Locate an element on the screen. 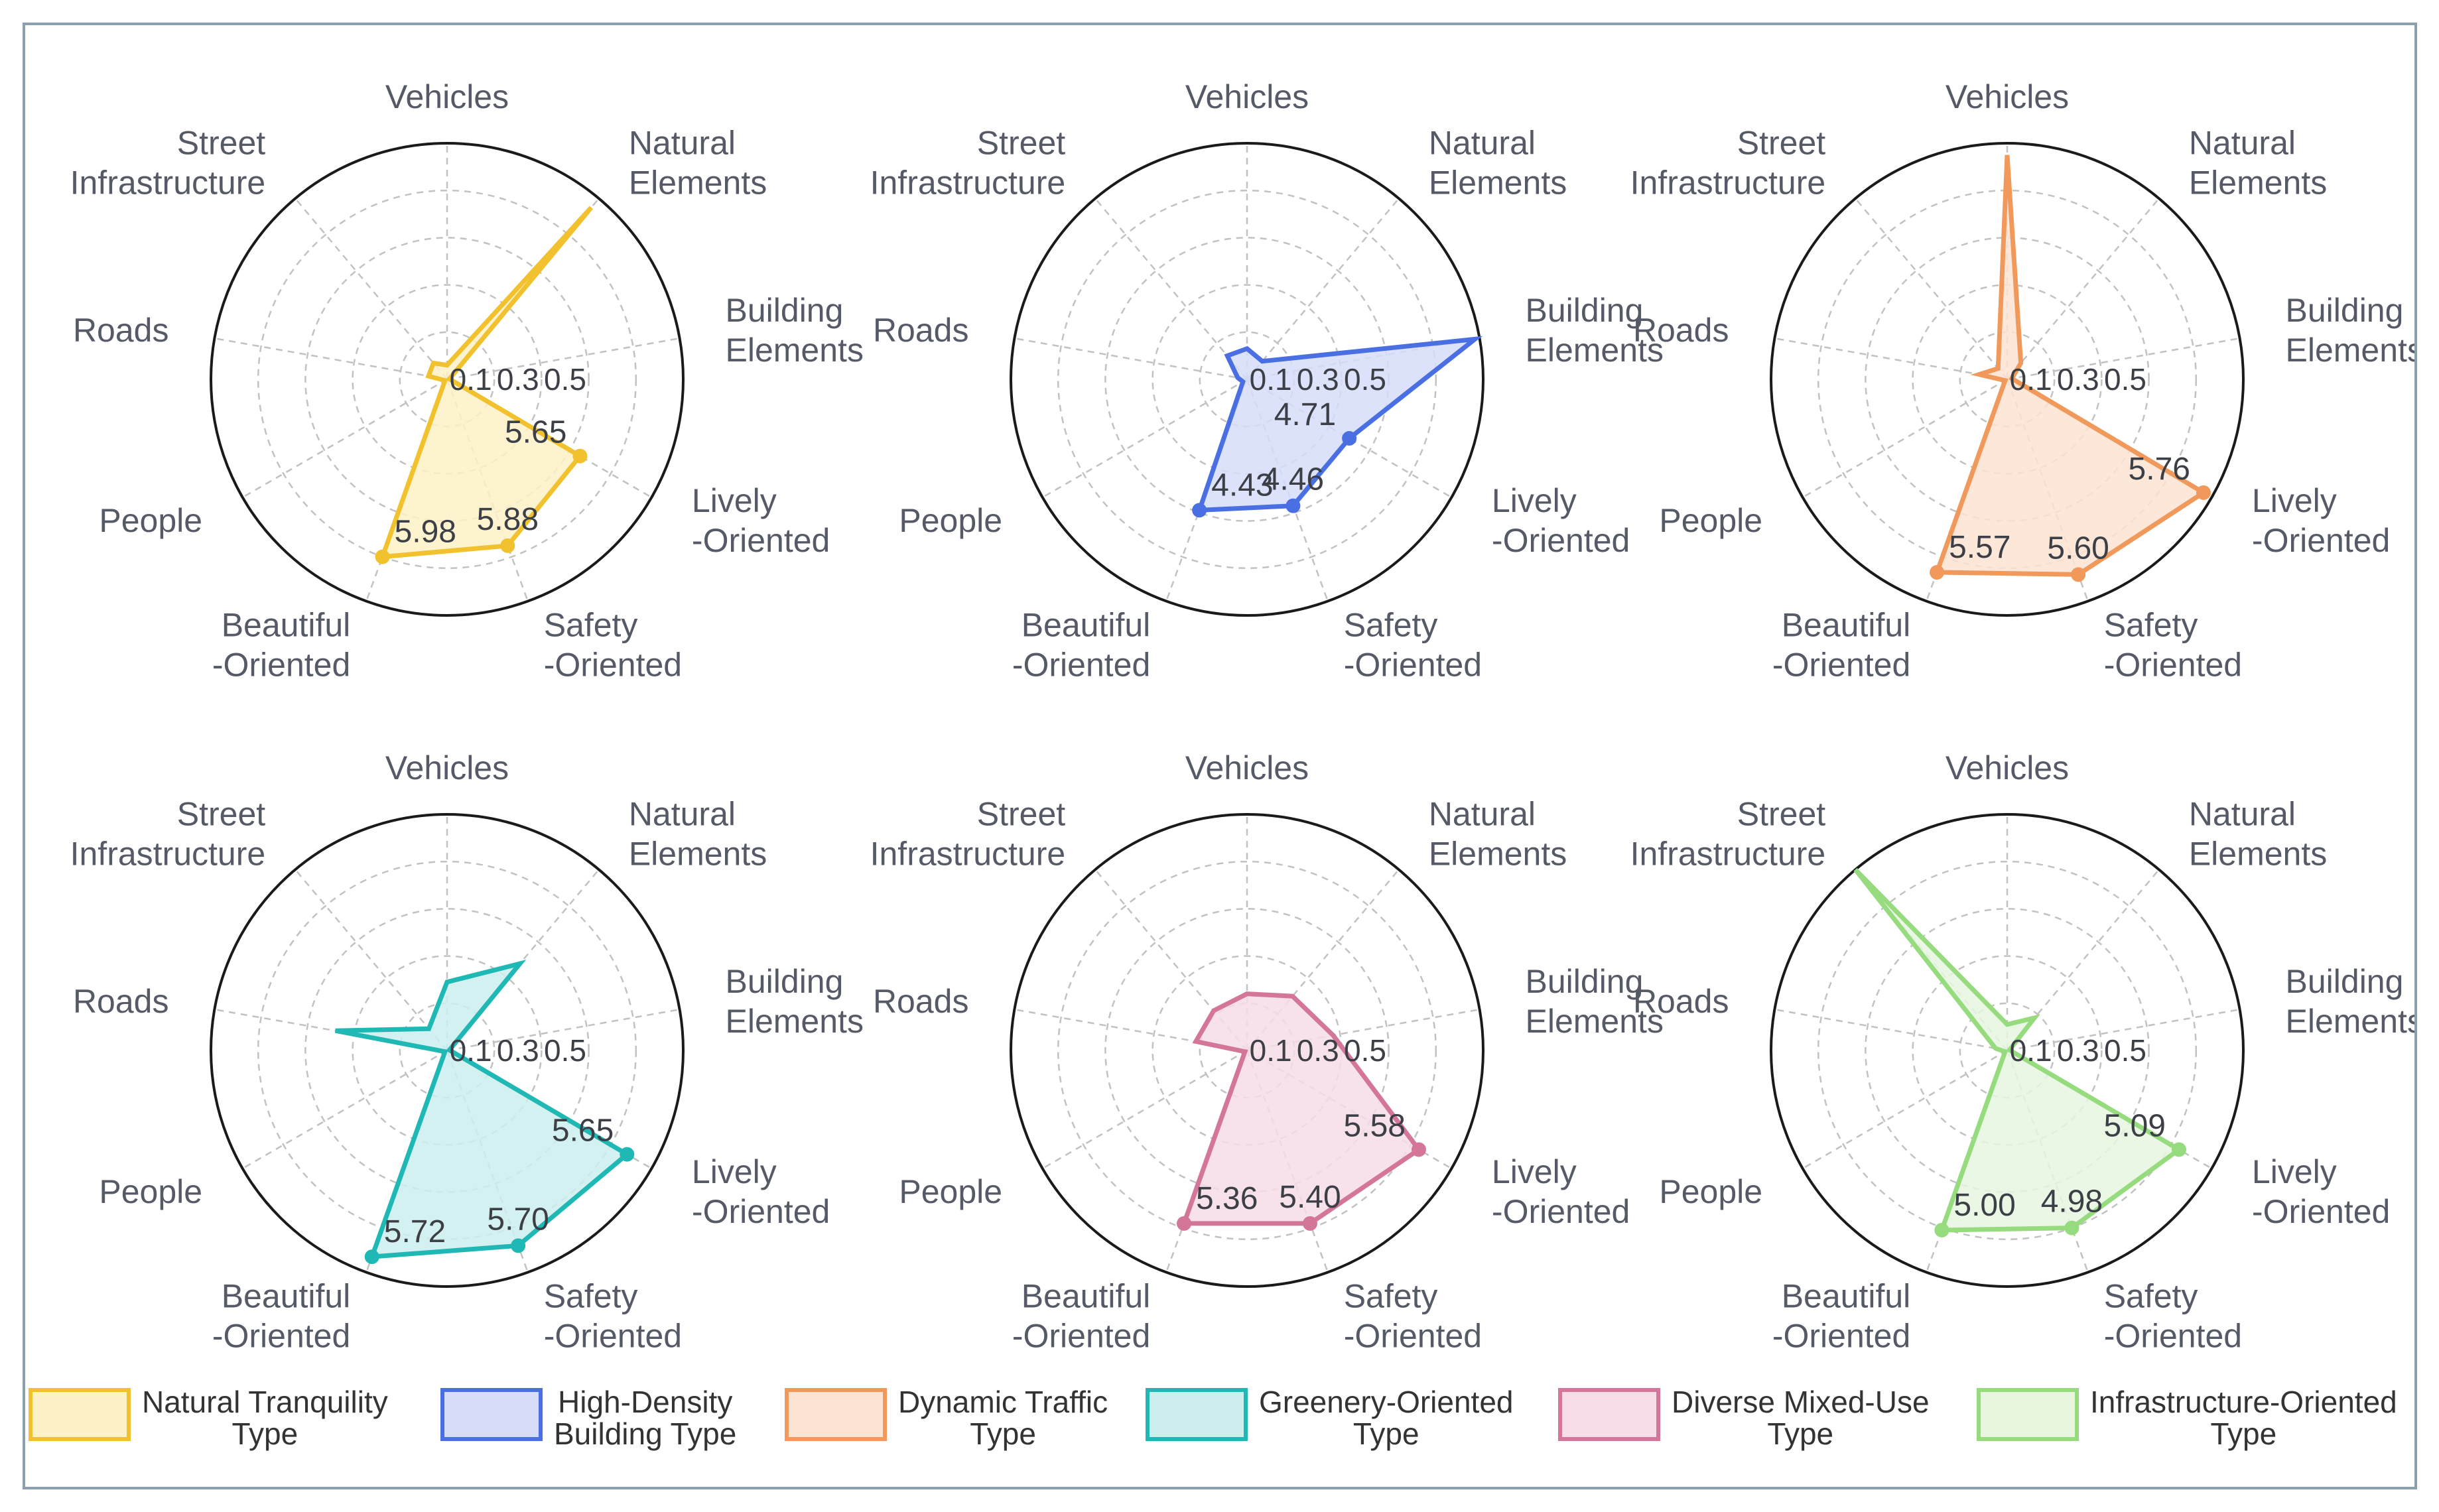  legend-label-line: Infrastructure-Oriented is located at coordinates (2243, 1402).